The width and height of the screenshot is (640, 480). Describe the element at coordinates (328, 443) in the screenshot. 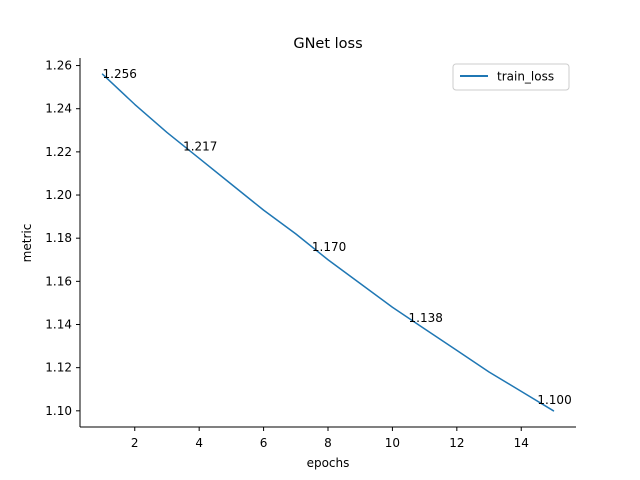

I see `x-tick-label: 8` at that location.